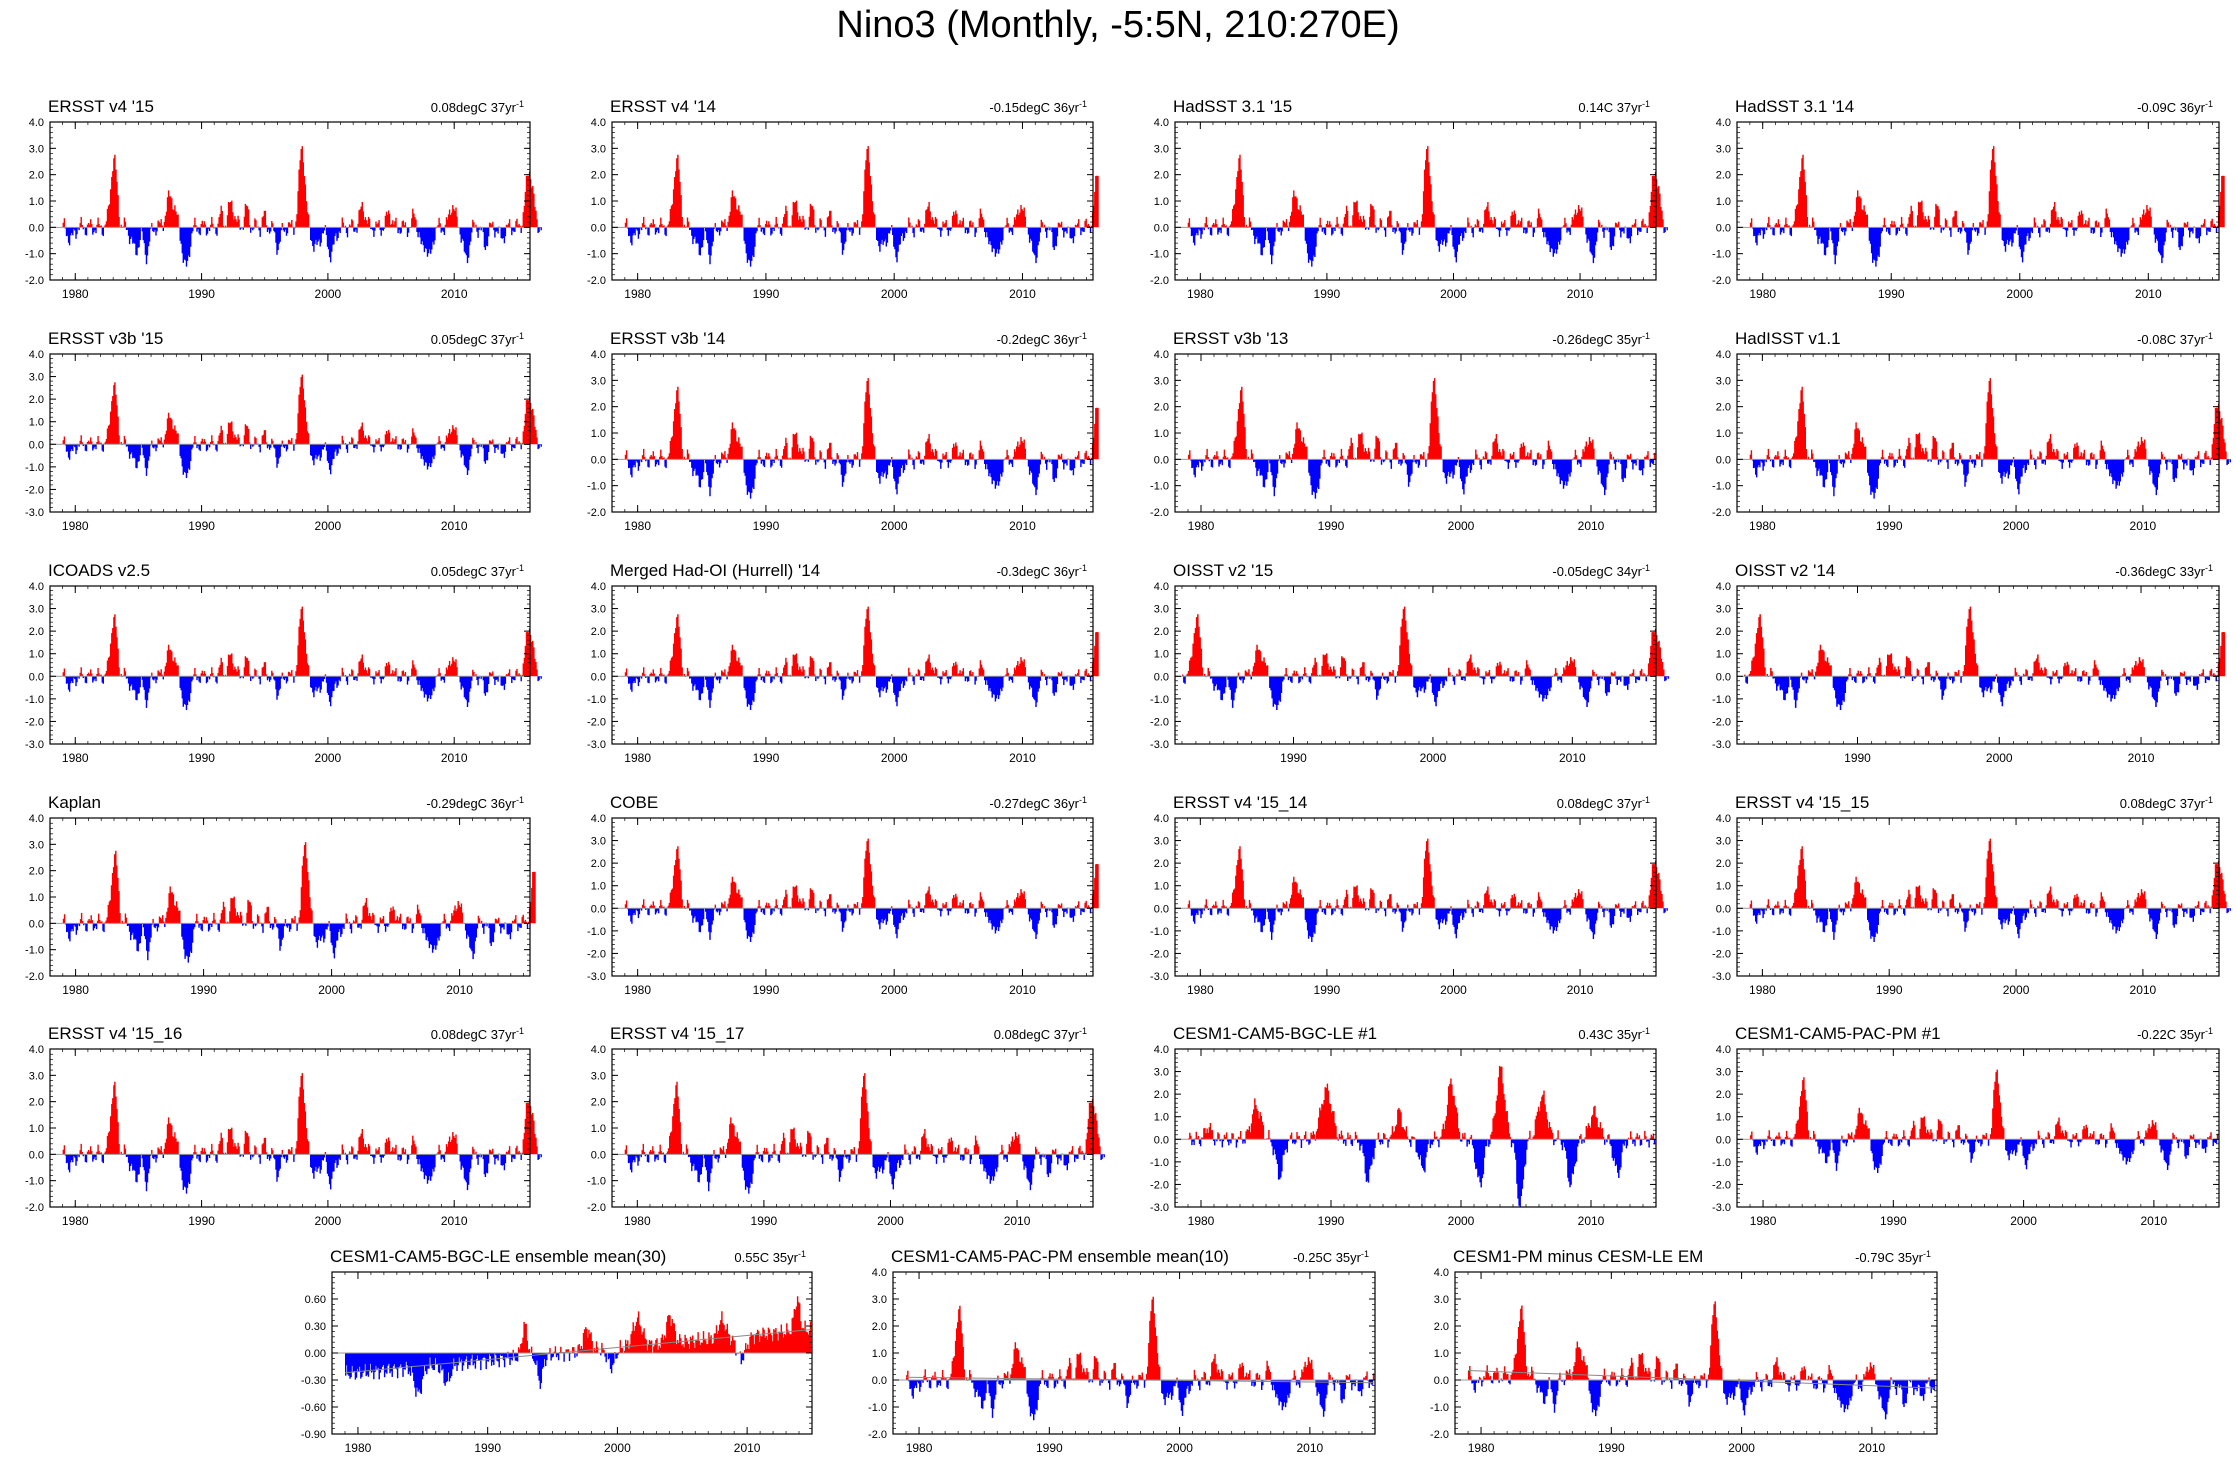 The image size is (2236, 1471). I want to click on trend-label: -0.29degC 36yr-1, so click(475, 803).